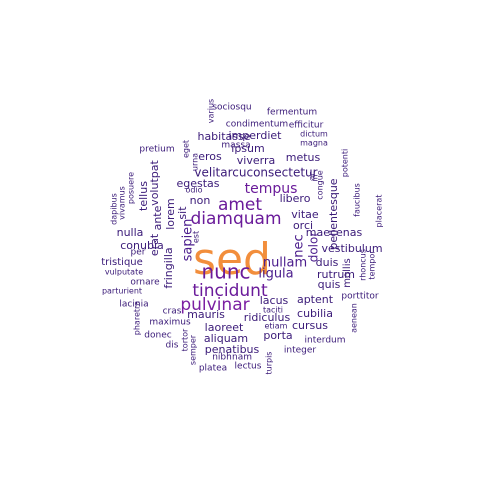  Describe the element at coordinates (168, 267) in the screenshot. I see `word-fringilla: fringilla` at that location.